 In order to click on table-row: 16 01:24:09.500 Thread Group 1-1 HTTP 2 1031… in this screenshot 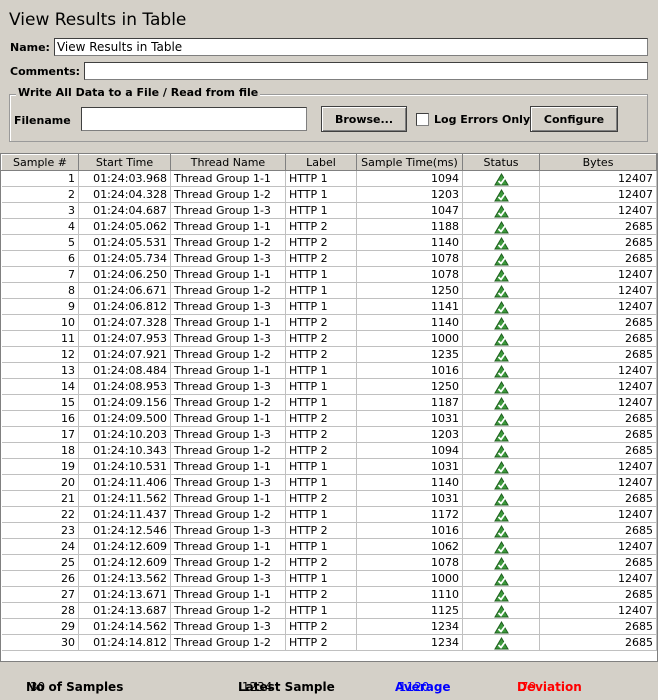, I will do `click(329, 418)`.